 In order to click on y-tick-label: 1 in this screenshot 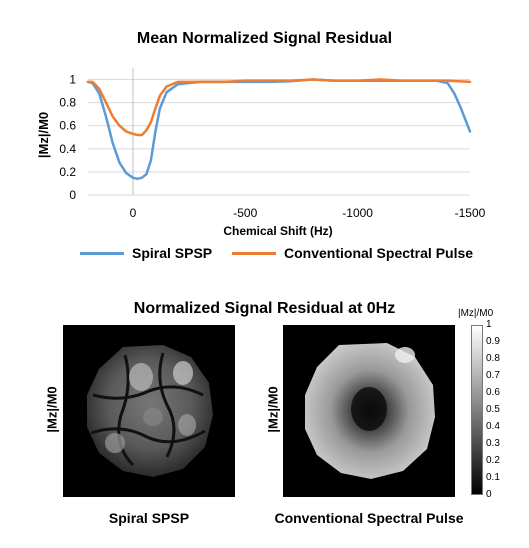, I will do `click(72, 80)`.